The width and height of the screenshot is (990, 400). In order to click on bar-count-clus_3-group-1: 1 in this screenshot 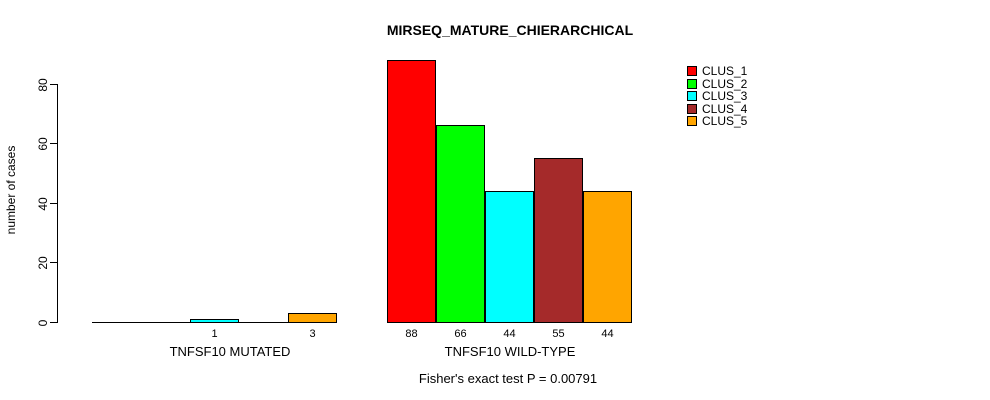, I will do `click(214, 334)`.